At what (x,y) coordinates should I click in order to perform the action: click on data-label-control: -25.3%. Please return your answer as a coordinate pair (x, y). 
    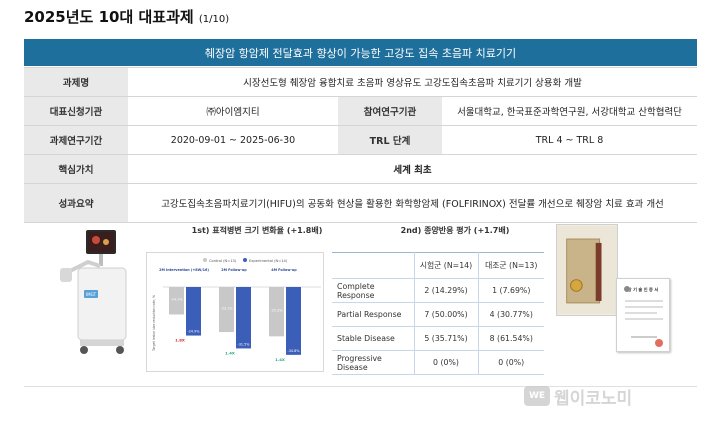
    Looking at the image, I should click on (277, 311).